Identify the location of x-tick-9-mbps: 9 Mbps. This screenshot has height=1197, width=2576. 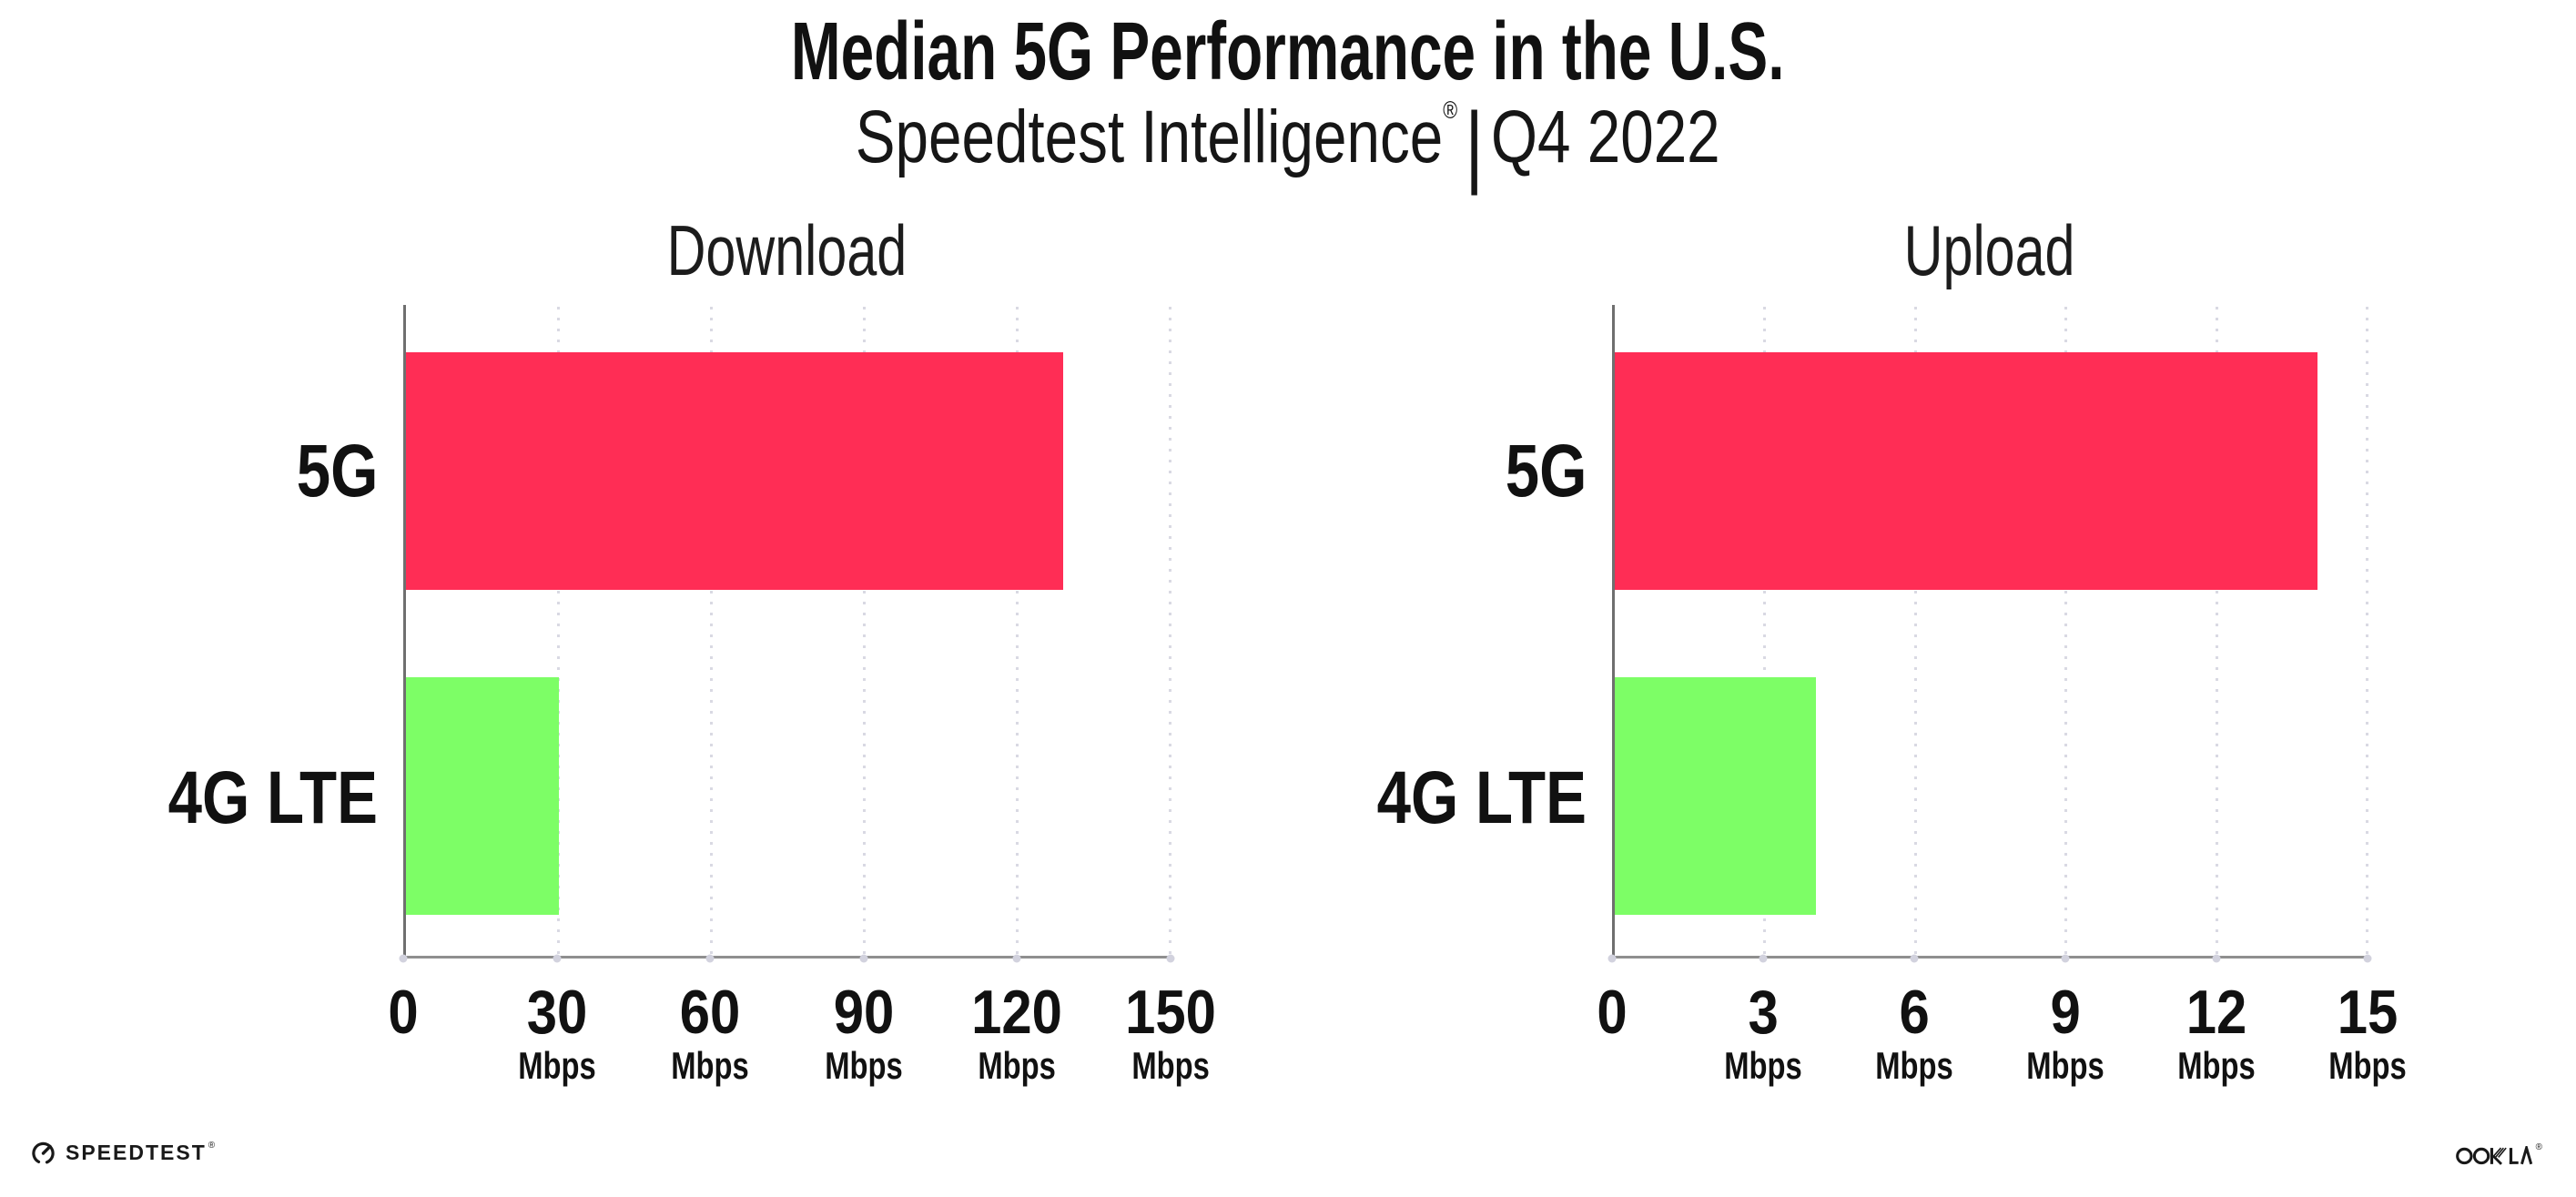
(2065, 1033).